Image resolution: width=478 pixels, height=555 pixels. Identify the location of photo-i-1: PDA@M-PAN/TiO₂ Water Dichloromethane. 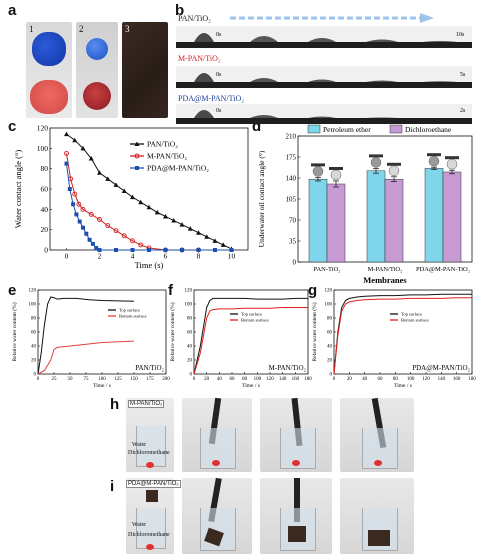
(153, 516).